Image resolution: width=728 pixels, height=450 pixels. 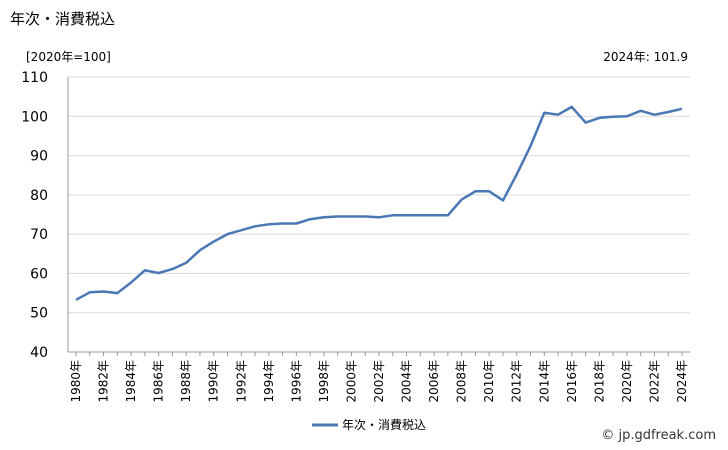 I want to click on y-tick-label-110: 110, so click(x=34, y=78).